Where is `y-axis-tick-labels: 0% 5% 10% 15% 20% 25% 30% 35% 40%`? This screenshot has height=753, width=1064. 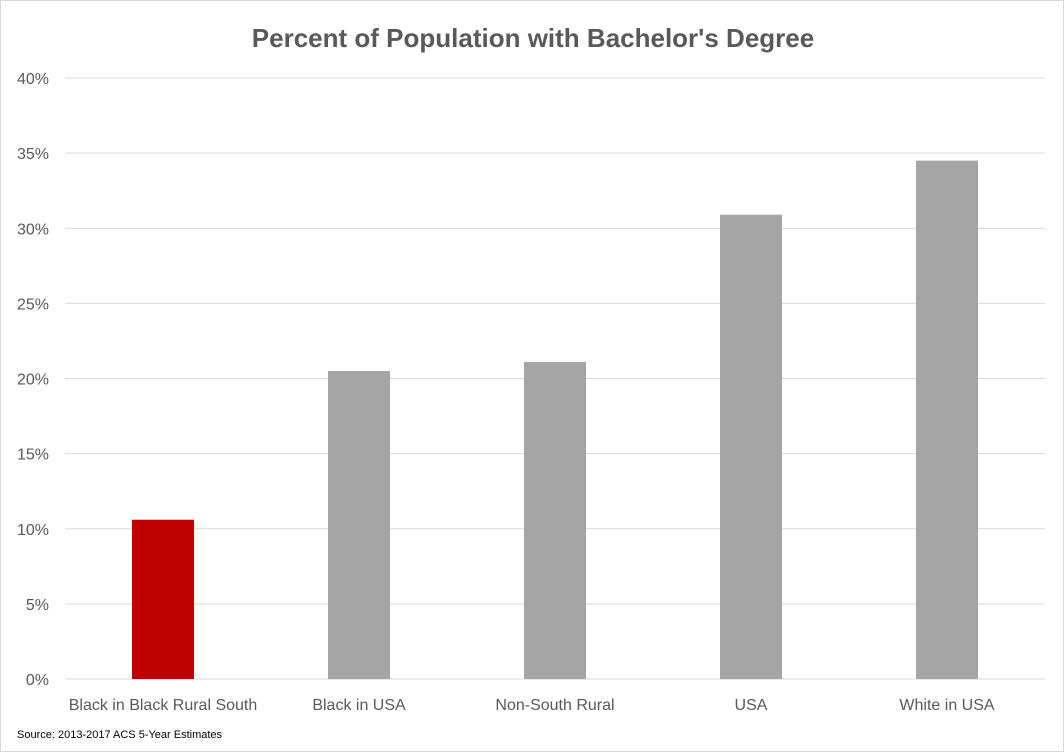
y-axis-tick-labels: 0% 5% 10% 15% 20% 25% 30% 35% 40% is located at coordinates (33, 380).